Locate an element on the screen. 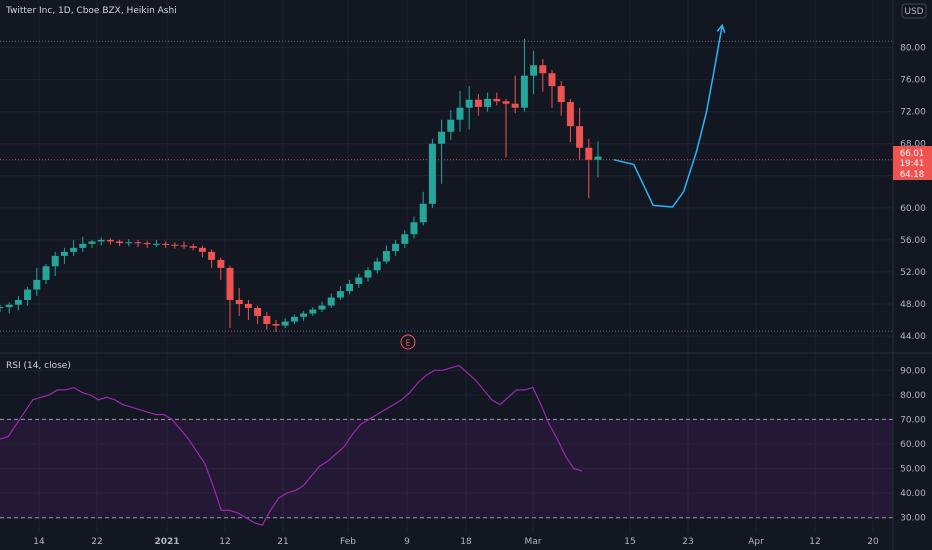 Image resolution: width=932 pixels, height=550 pixels. rsi-axis: 30.00 40.00 50.00 60.00 70.00 80.00 90.00 is located at coordinates (913, 444).